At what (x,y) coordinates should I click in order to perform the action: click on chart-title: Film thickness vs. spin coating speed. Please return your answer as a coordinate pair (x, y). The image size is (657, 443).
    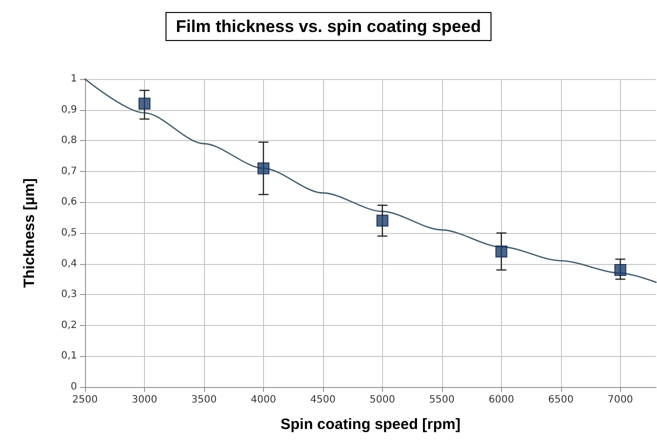
    Looking at the image, I should click on (329, 26).